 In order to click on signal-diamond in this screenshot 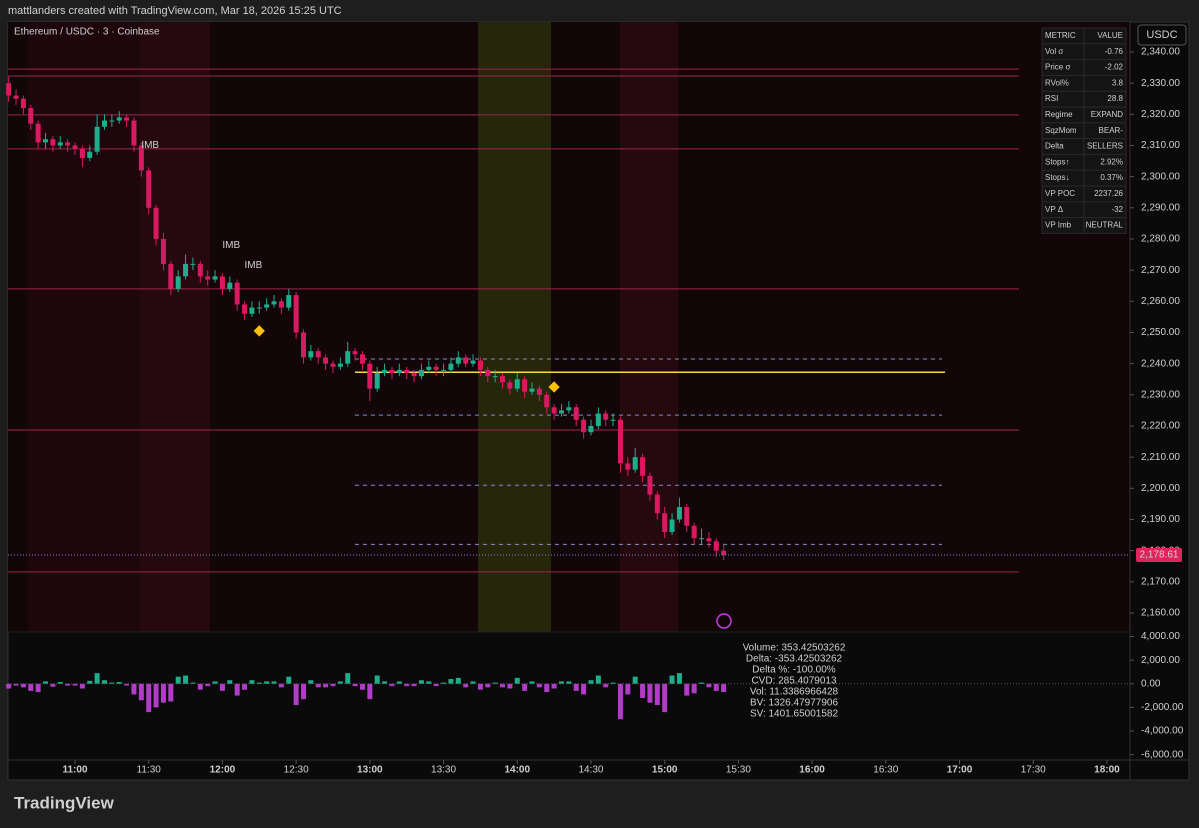, I will do `click(259, 331)`.